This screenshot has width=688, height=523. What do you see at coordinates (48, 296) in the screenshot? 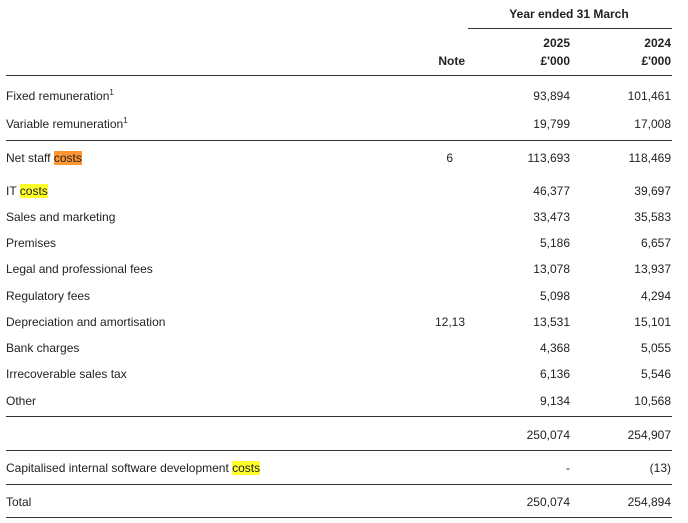
I see `row-label-regulatory-fees: Regulatory fees` at bounding box center [48, 296].